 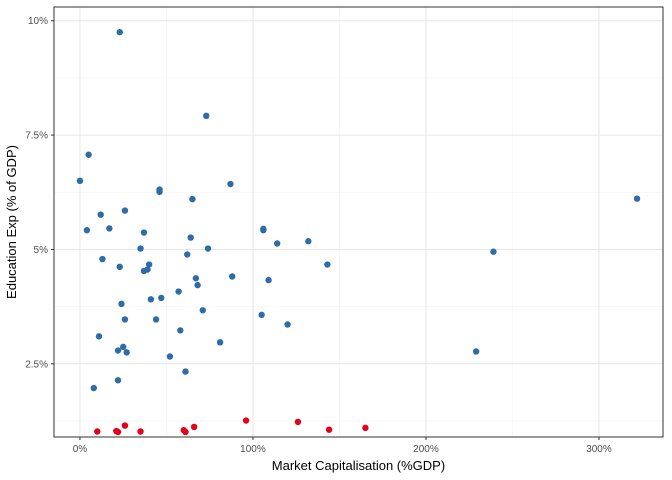 What do you see at coordinates (36, 136) in the screenshot?
I see `y-tick-label: 7.5%` at bounding box center [36, 136].